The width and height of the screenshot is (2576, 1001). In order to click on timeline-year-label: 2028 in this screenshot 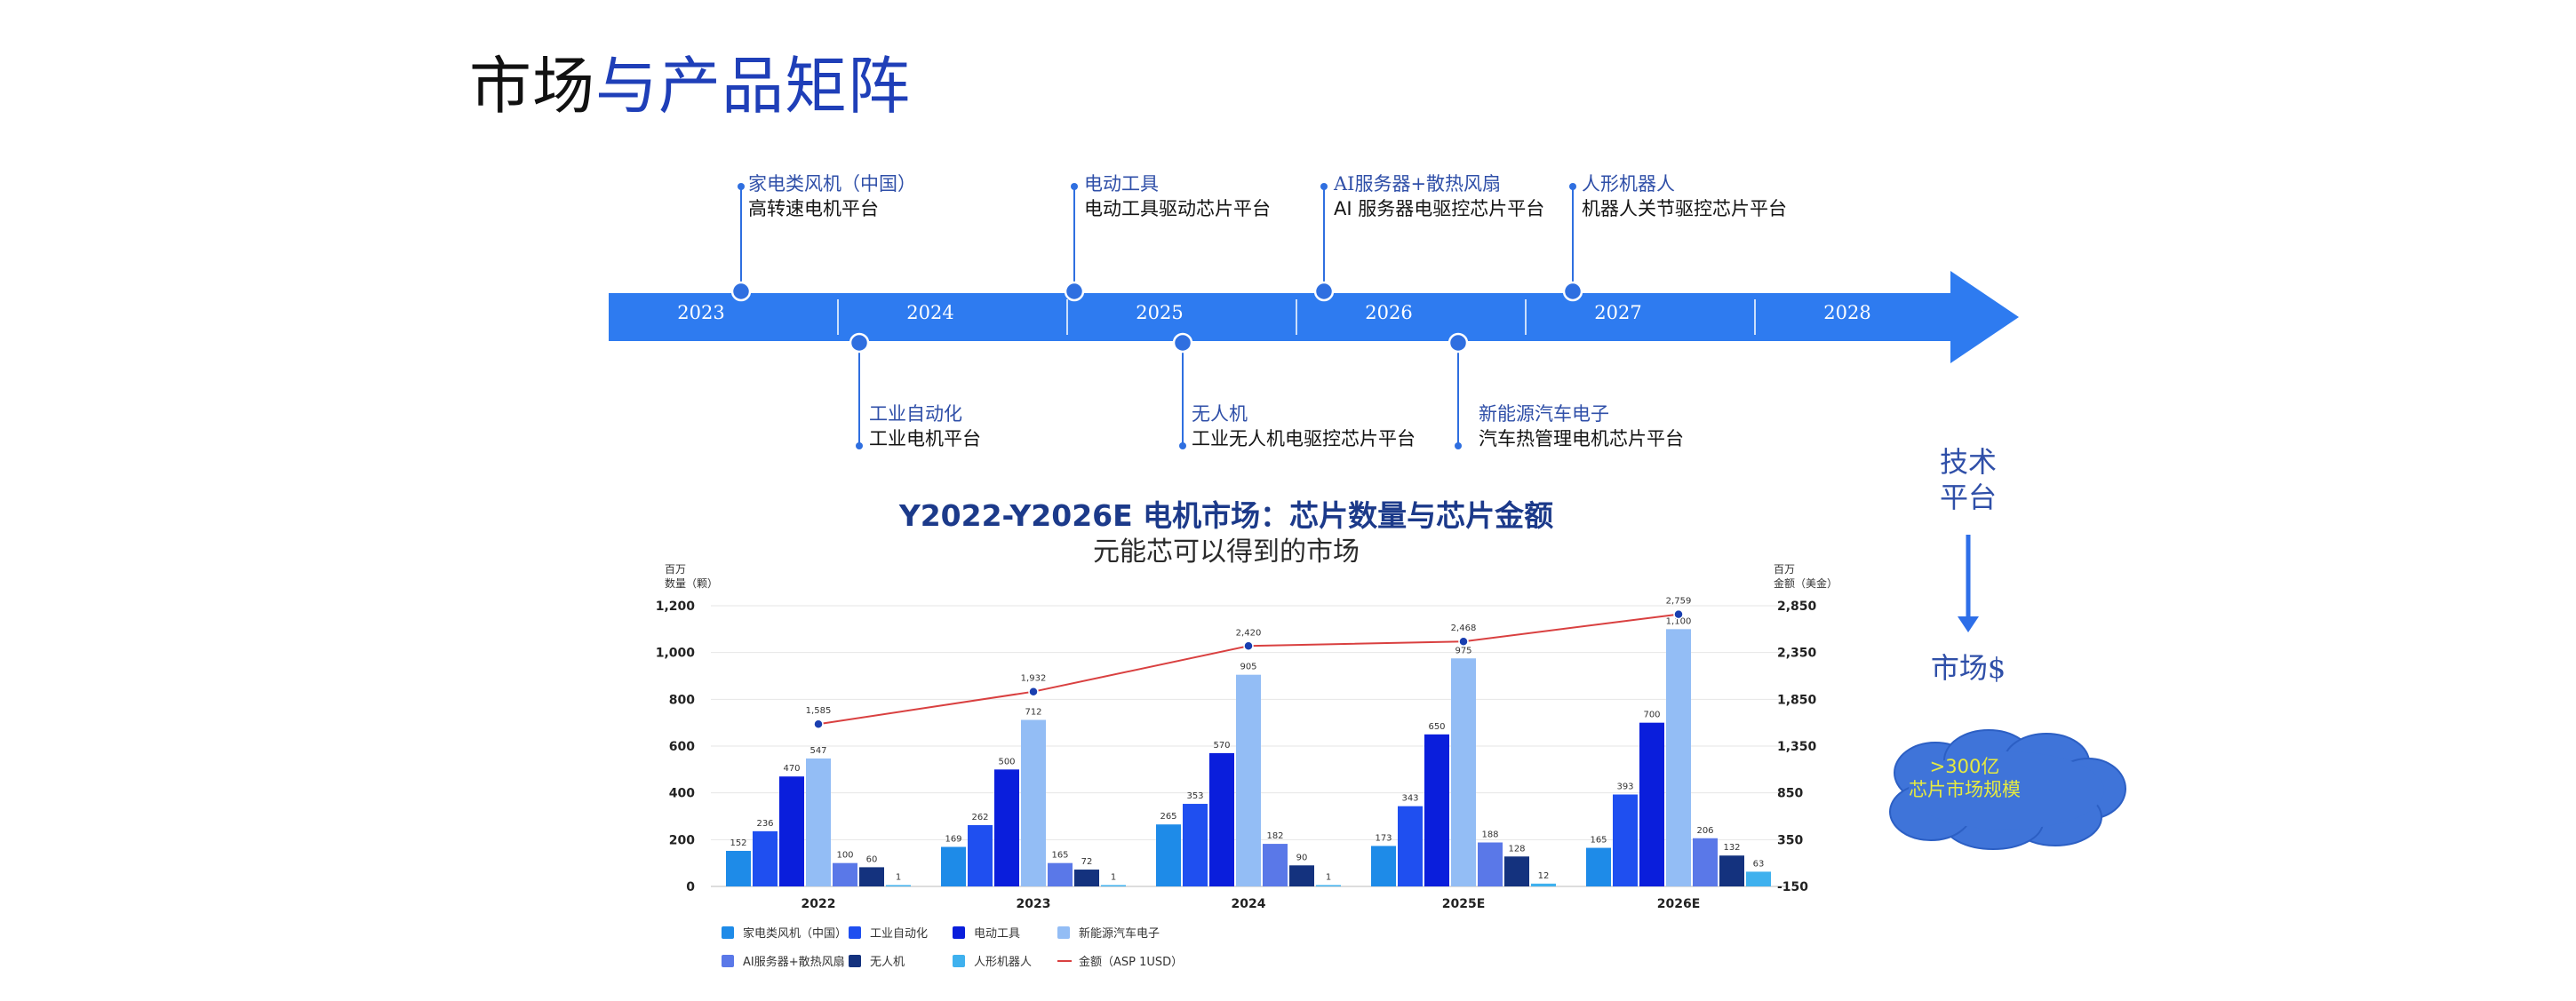, I will do `click(1847, 312)`.